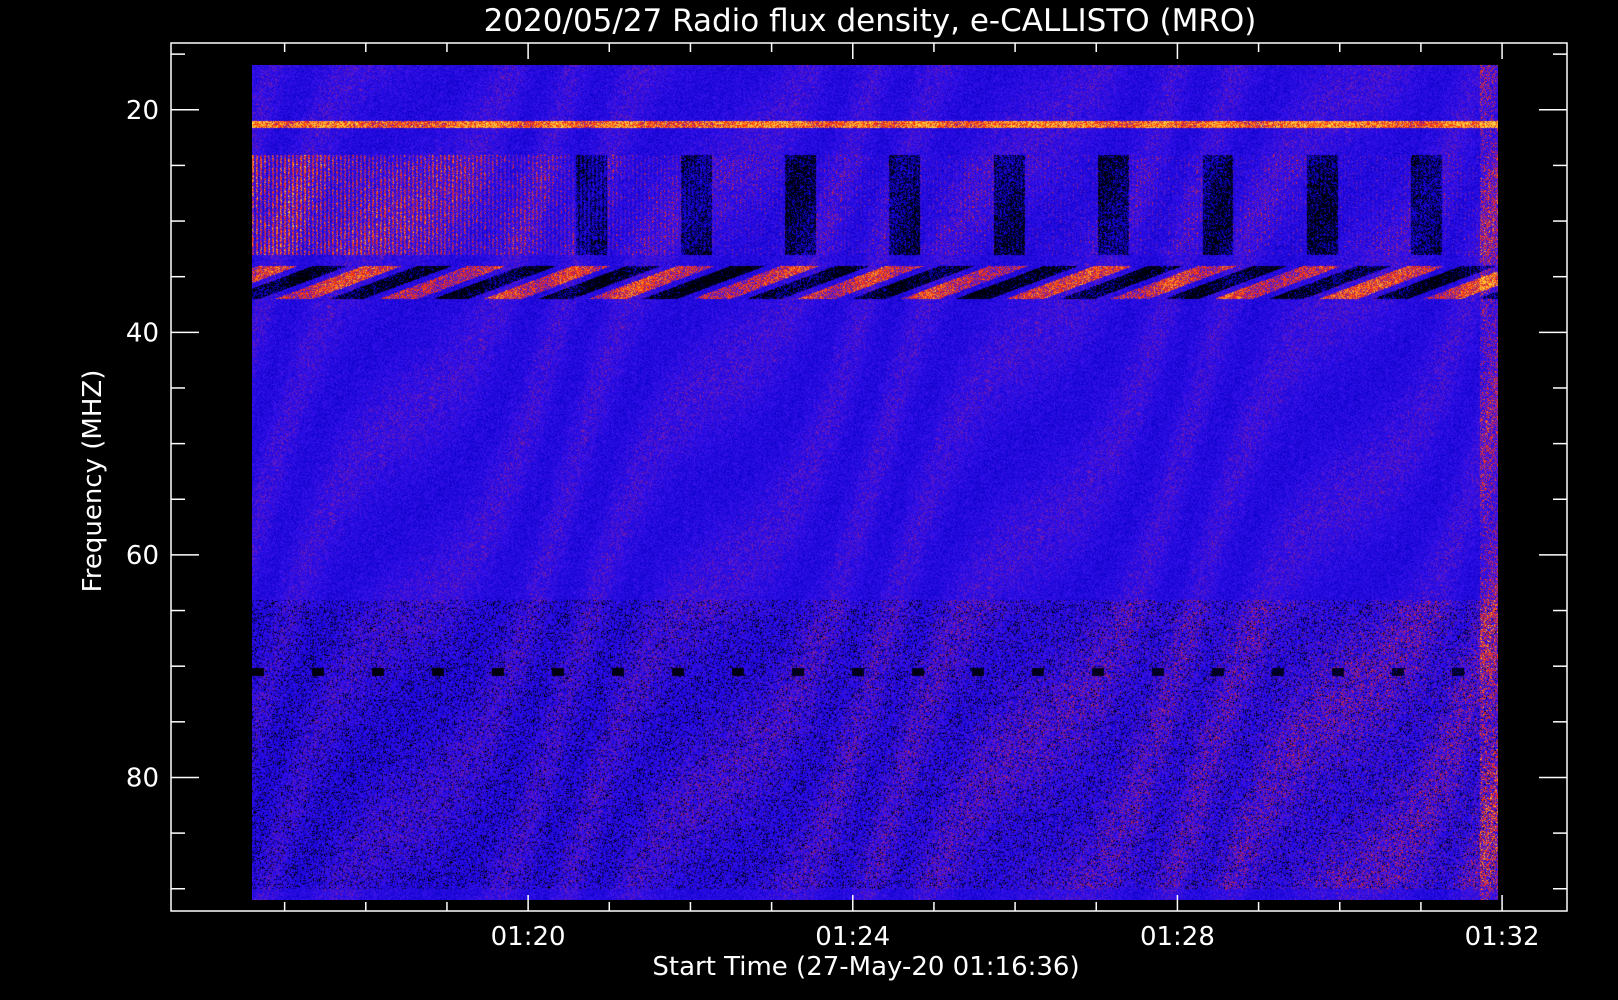 The image size is (1618, 1000). Describe the element at coordinates (93, 481) in the screenshot. I see `y-axis-label: Frequency (MHZ)` at that location.